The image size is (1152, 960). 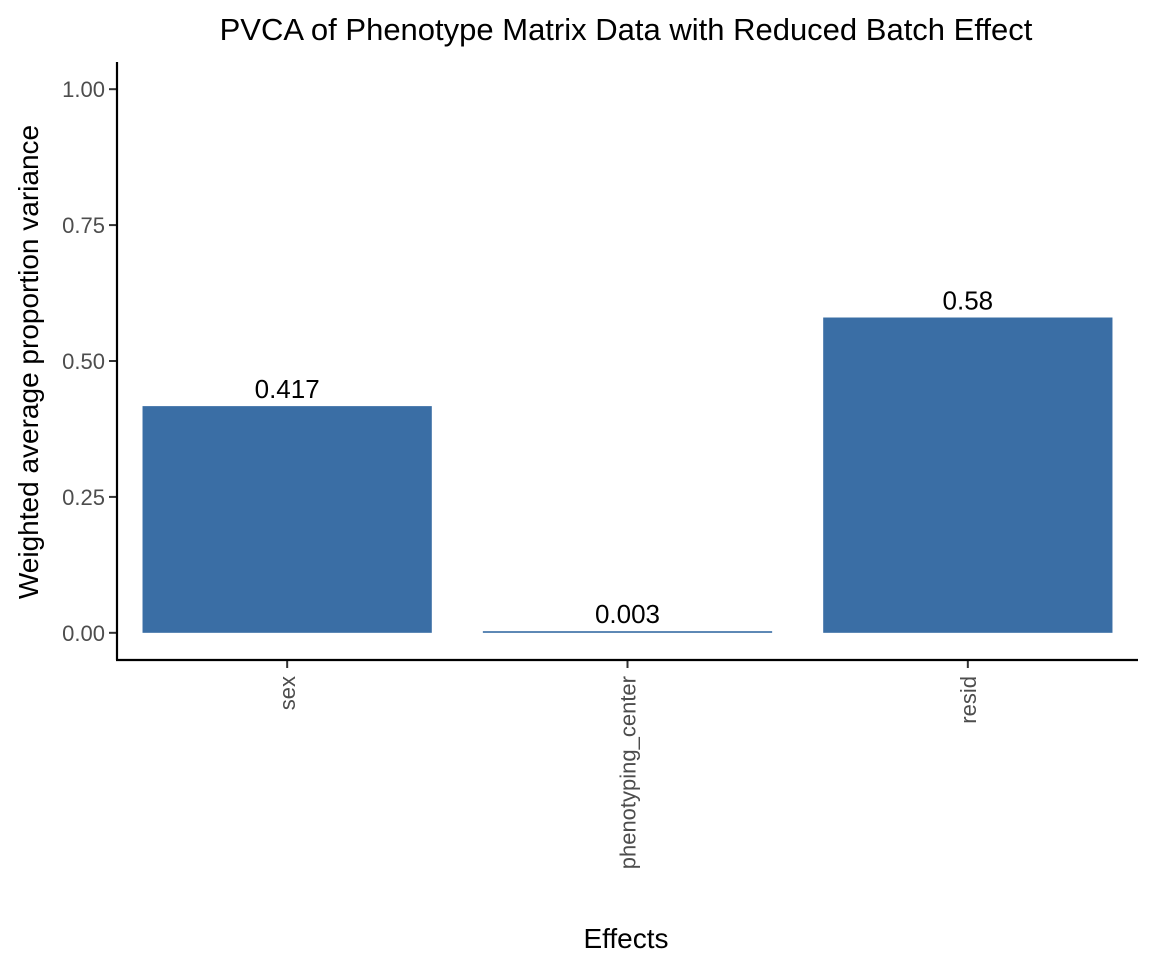 I want to click on bar-resid, so click(x=968, y=475).